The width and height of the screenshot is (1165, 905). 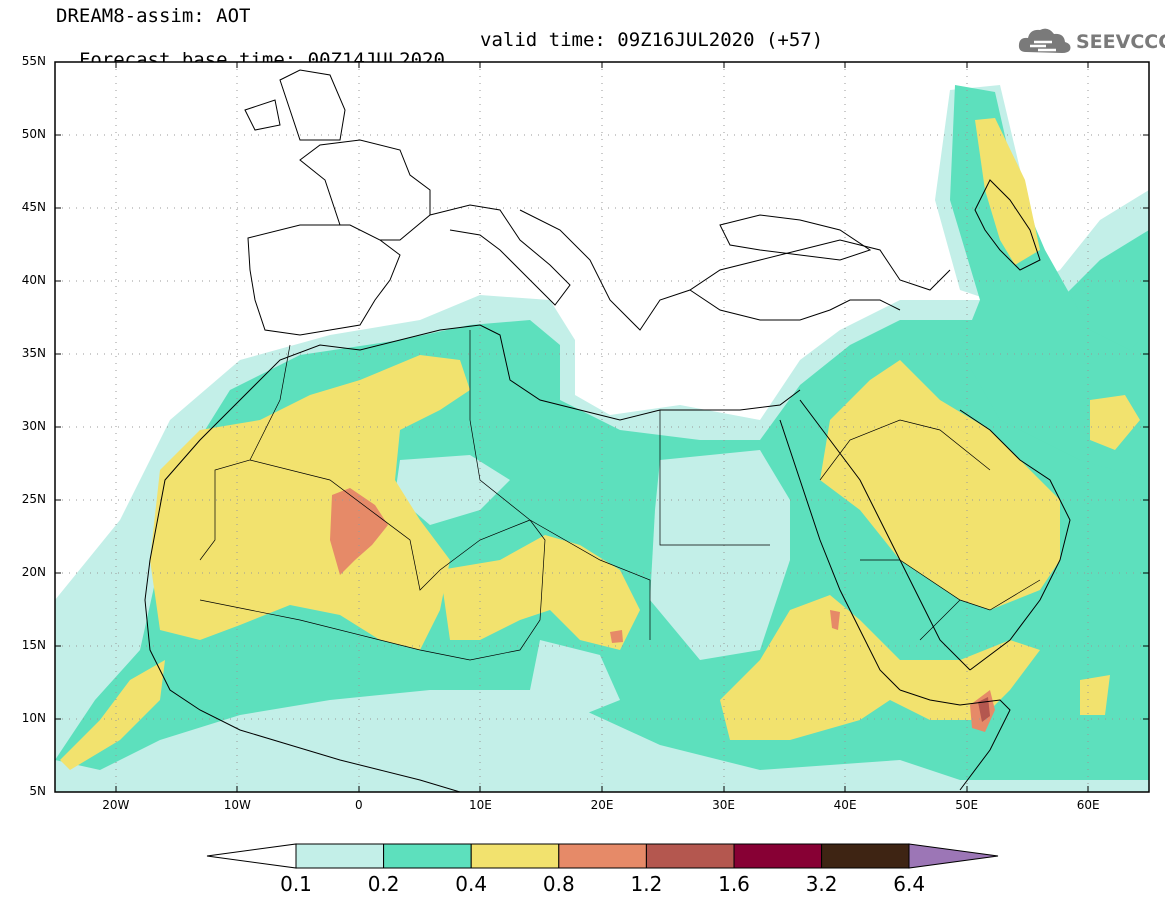 What do you see at coordinates (480, 805) in the screenshot?
I see `lon-label: 10E` at bounding box center [480, 805].